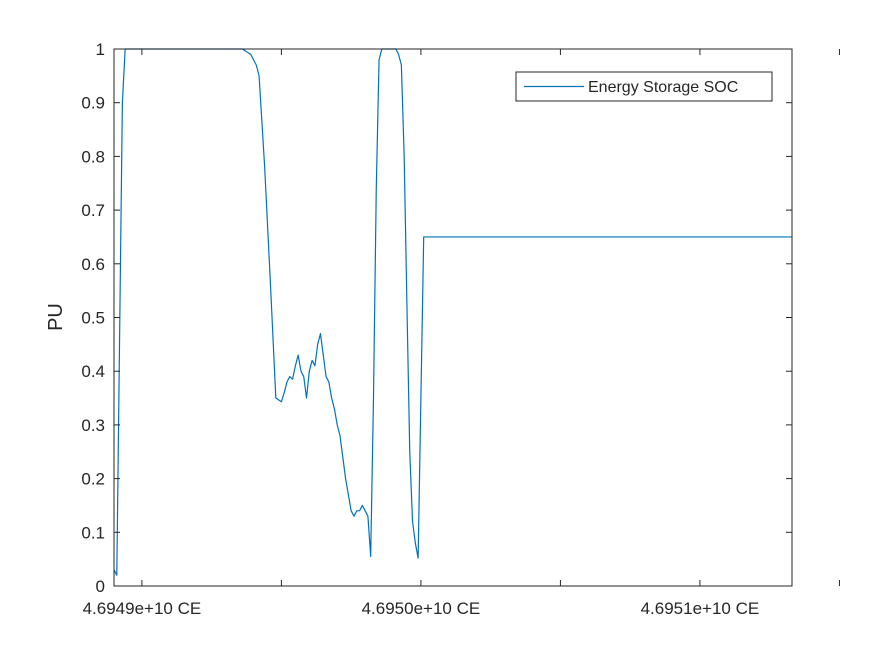 This screenshot has height=661, width=875. I want to click on y-tick-label: 0.2, so click(93, 479).